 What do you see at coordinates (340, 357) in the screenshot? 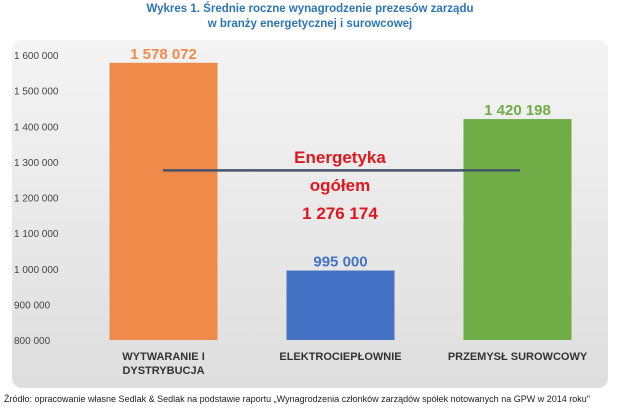
I see `category-label: ELEKTROCIEPŁOWNIE` at bounding box center [340, 357].